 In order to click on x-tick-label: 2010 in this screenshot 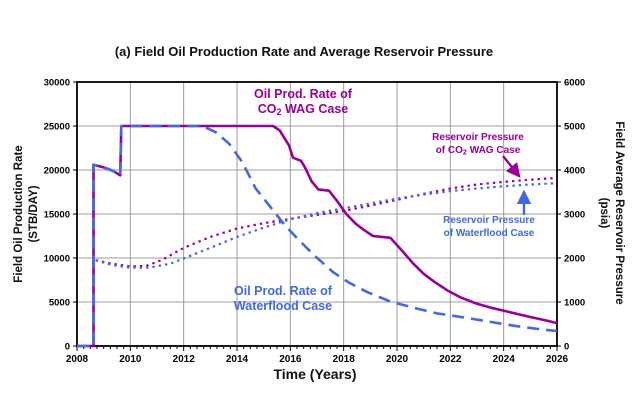, I will do `click(130, 359)`.